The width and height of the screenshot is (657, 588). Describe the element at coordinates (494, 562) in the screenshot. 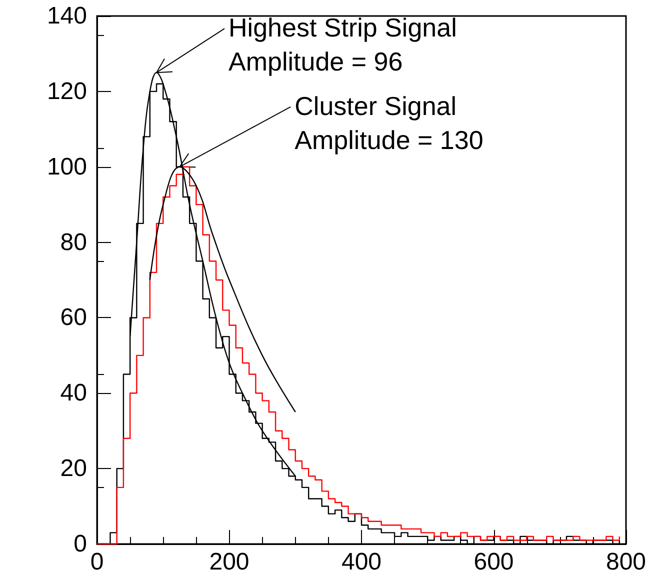

I see `x-tick-label: 600` at that location.